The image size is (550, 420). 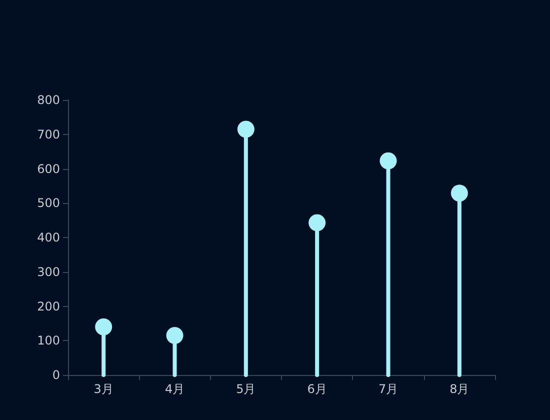 I want to click on y-tick-label: 300, so click(x=48, y=271).